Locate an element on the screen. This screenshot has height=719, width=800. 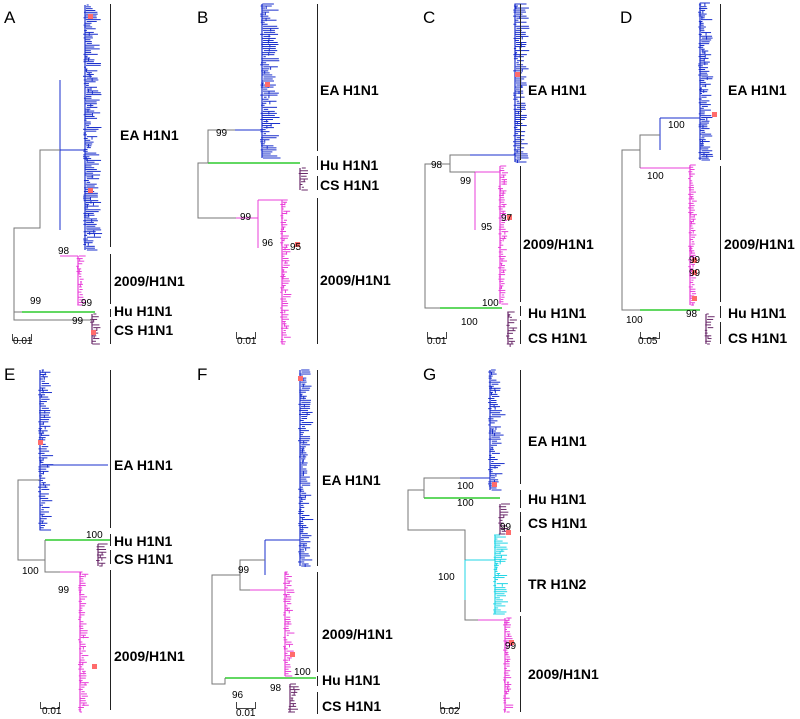
scale-c: 0.01 is located at coordinates (437, 341).